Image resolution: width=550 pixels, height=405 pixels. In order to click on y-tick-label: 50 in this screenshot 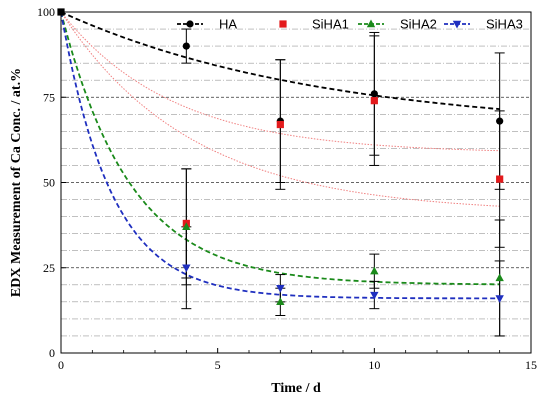, I will do `click(49, 183)`.